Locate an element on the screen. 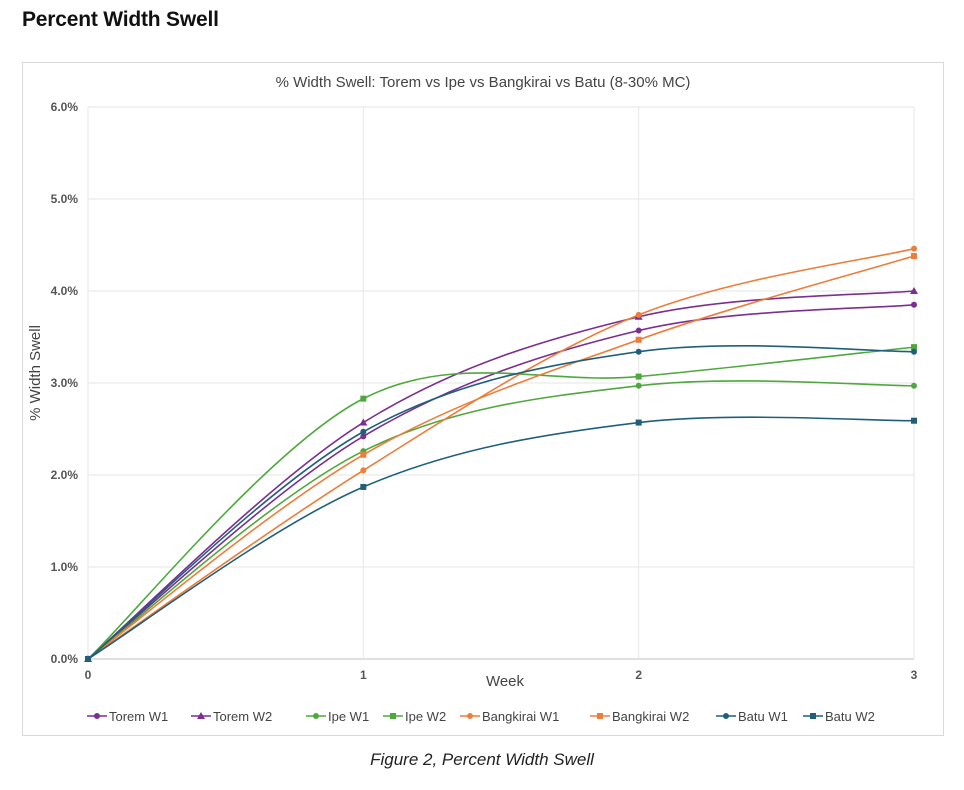  y-axis-ticks: 0.0% 1.0% 2.0% 3.0% 4.0% 5.0% 6.0% is located at coordinates (65, 383).